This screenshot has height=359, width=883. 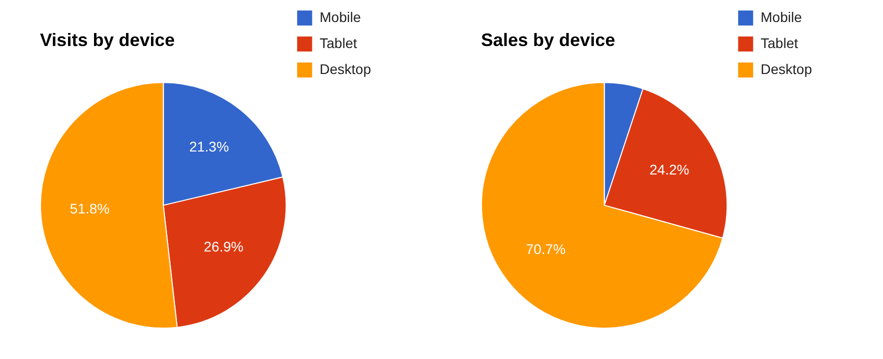 I want to click on data-label: 51.8%, so click(x=90, y=208).